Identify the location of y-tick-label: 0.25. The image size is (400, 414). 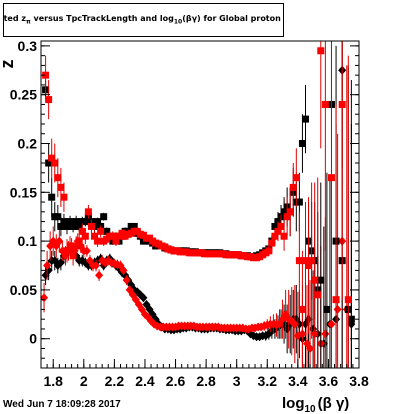
(23, 95).